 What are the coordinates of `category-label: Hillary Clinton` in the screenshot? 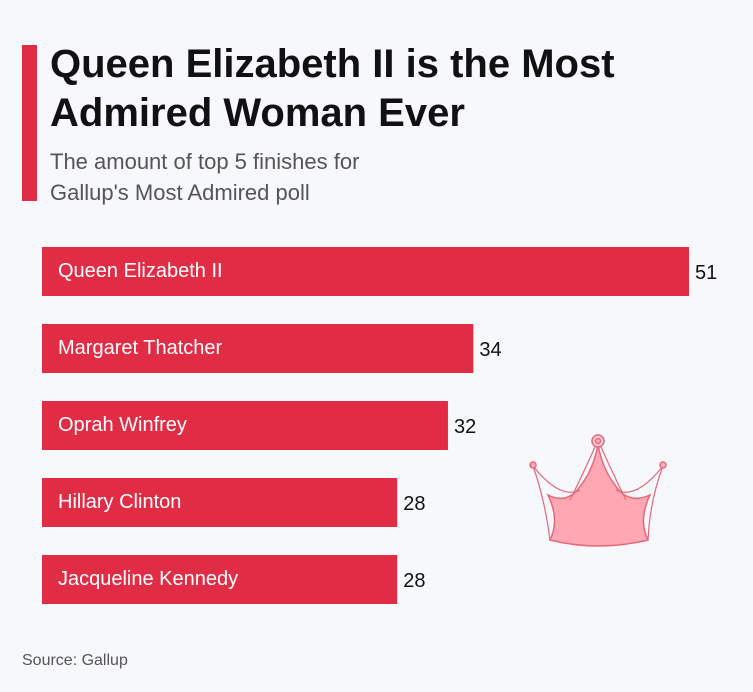 It's located at (119, 502).